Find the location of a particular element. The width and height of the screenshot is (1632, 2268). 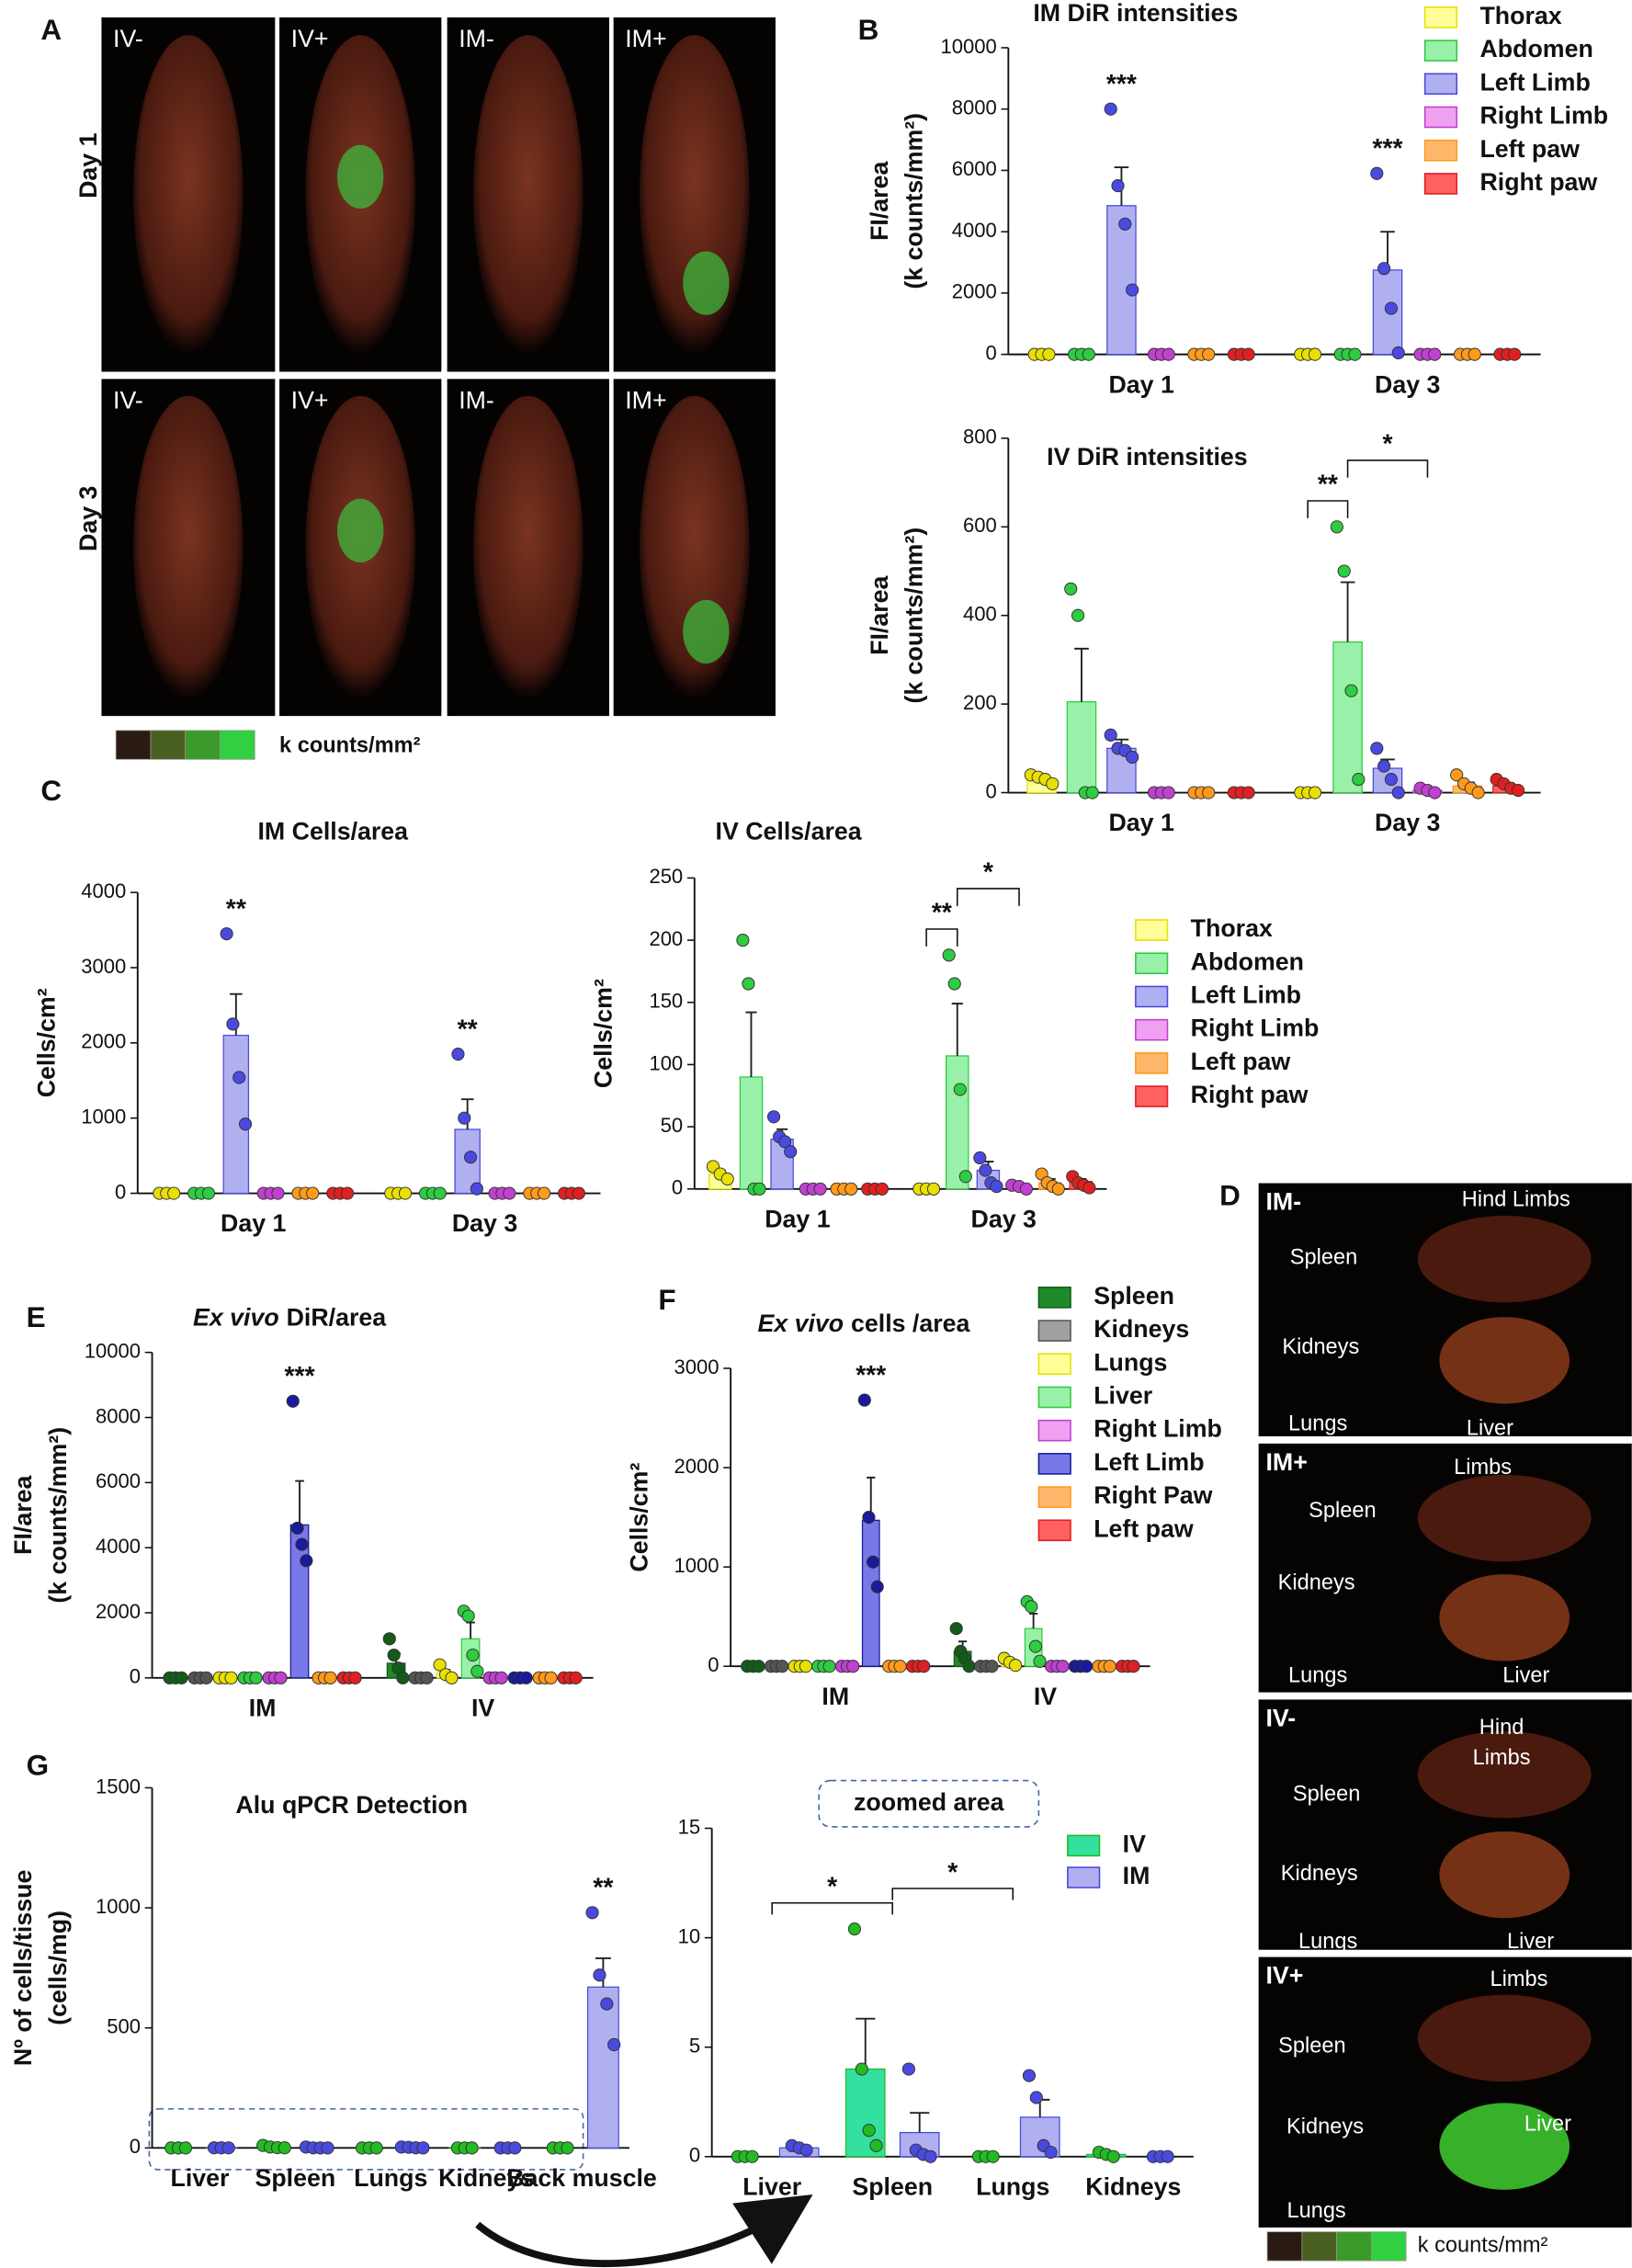

annotation: ** is located at coordinates (603, 1889).